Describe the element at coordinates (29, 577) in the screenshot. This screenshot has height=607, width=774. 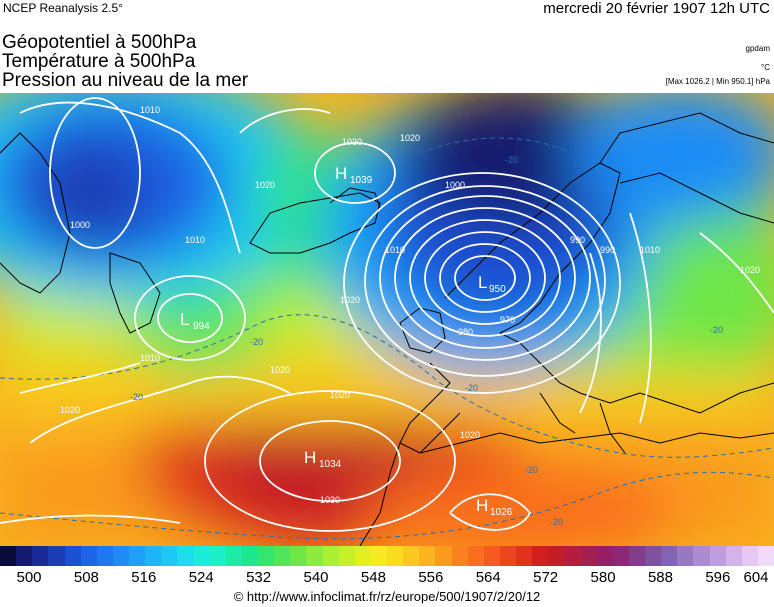
I see `colorbar-tick-label: 500` at that location.